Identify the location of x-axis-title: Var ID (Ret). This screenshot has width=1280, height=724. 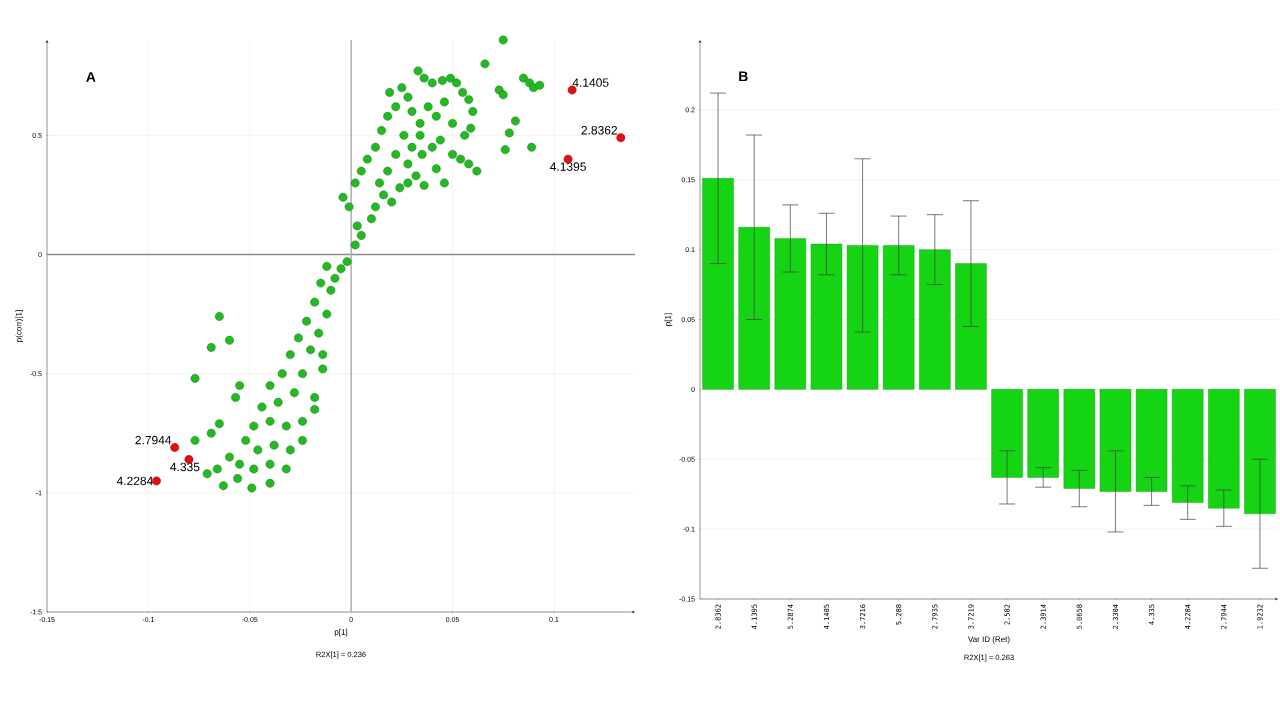
(989, 640).